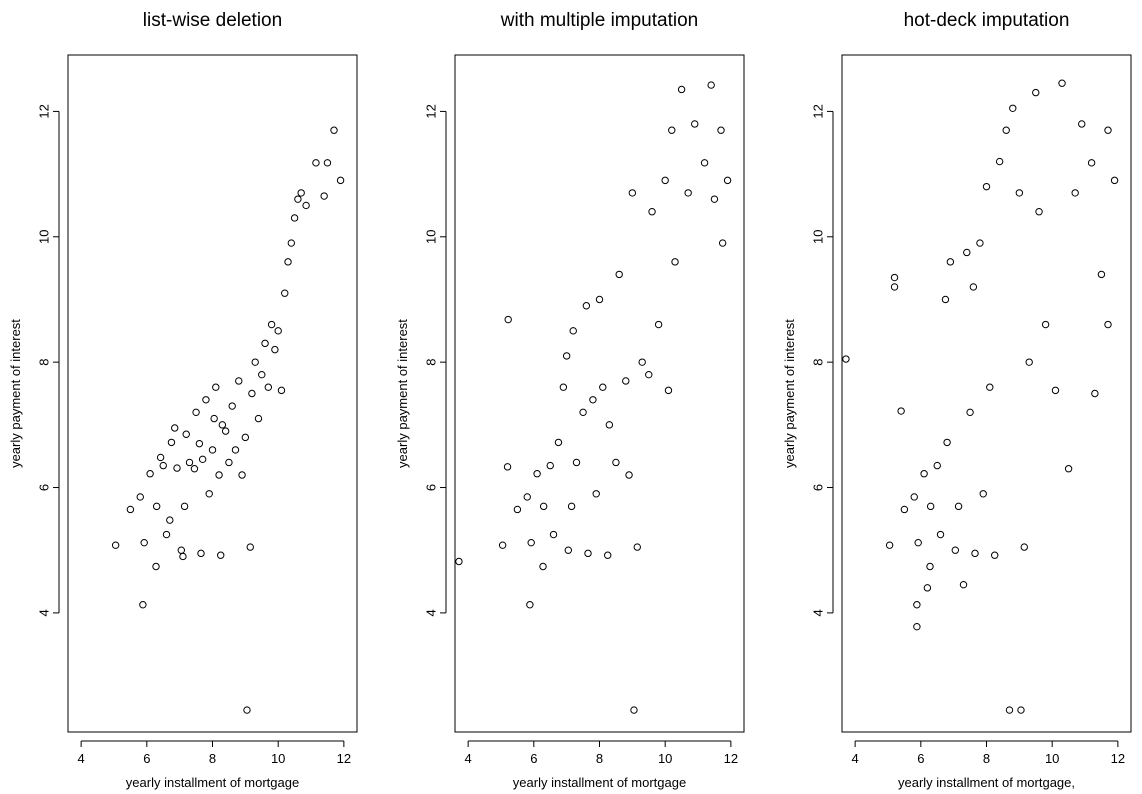  I want to click on x-tick-label: 4, so click(468, 758).